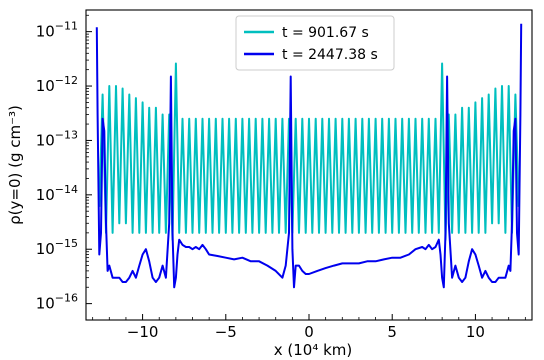 The width and height of the screenshot is (544, 360). What do you see at coordinates (57, 247) in the screenshot?
I see `y-tick-label: 10−15` at bounding box center [57, 247].